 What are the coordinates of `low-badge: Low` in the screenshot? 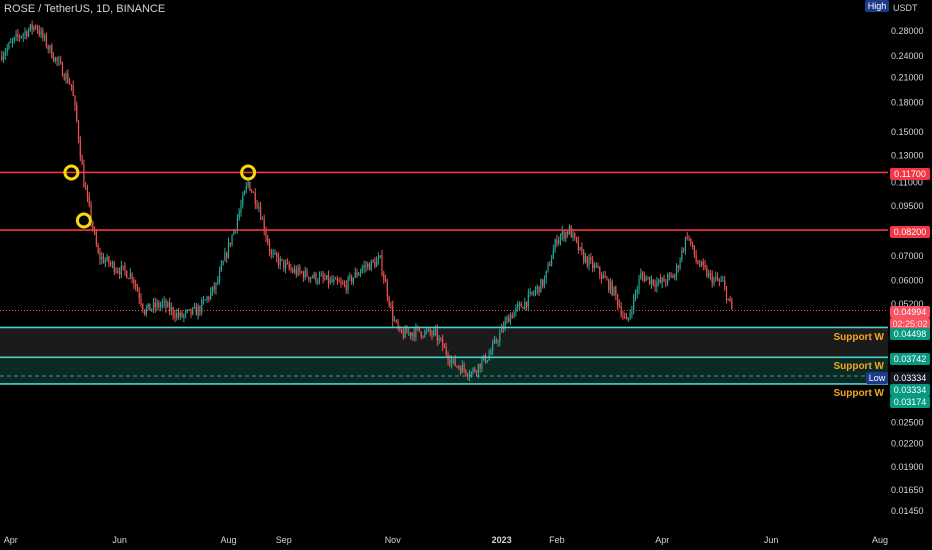 It's located at (877, 378).